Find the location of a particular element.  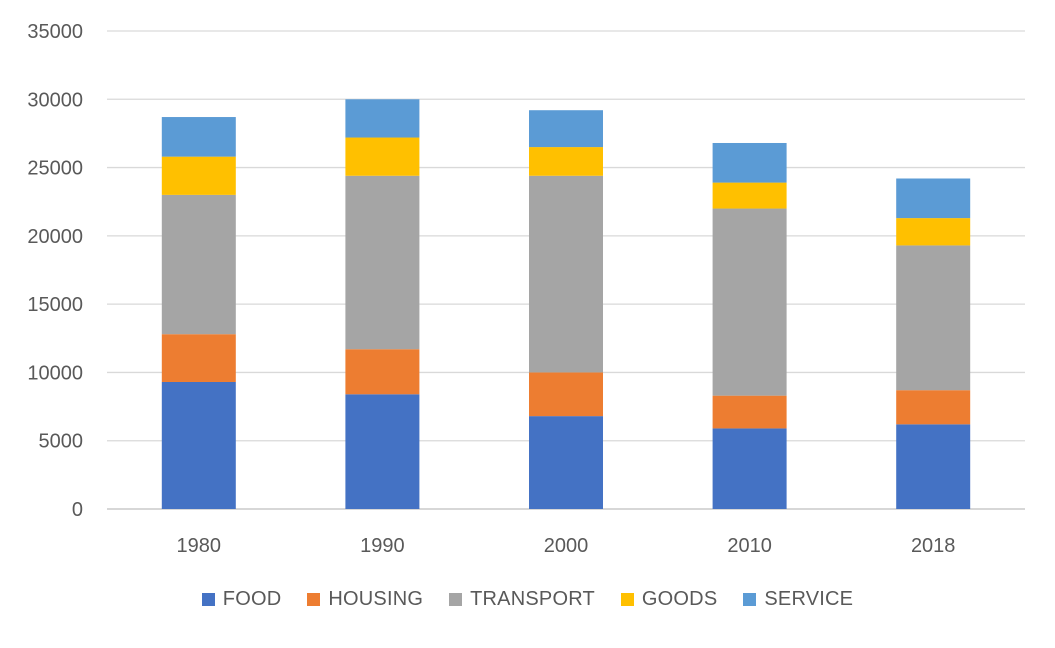

bar-goods-1980 is located at coordinates (198, 175).